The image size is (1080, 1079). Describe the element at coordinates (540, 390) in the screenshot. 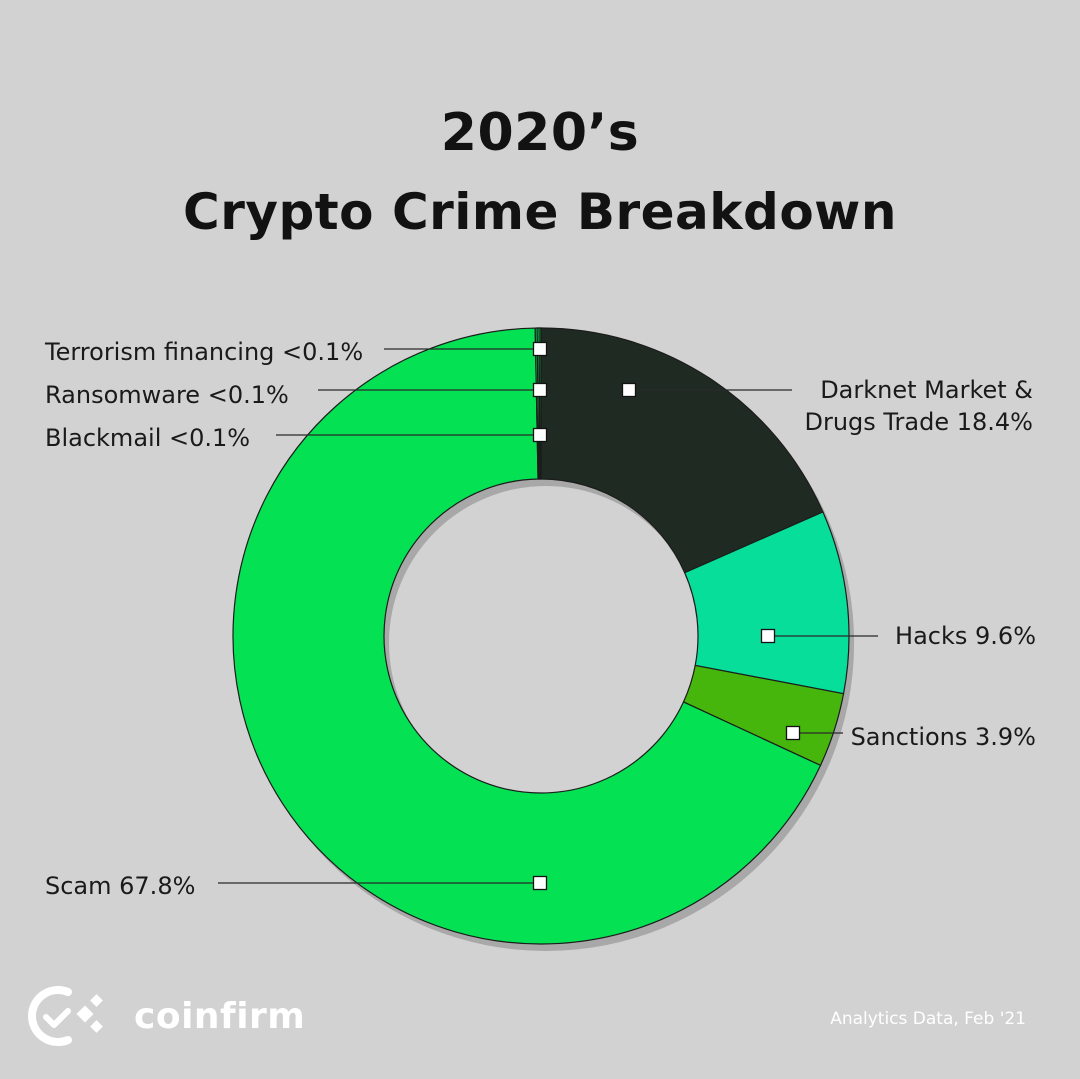

I see `marker-ransomware` at that location.